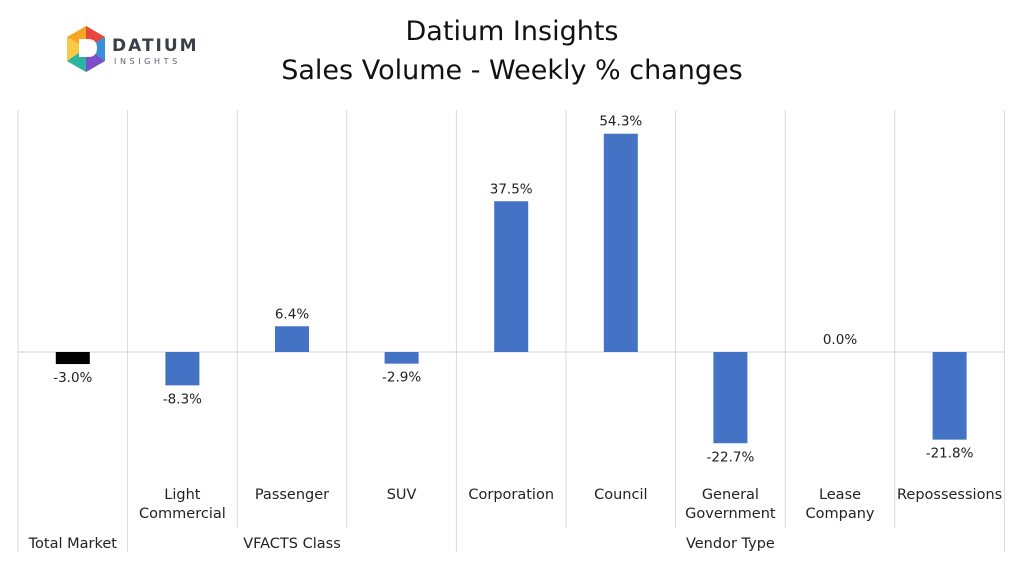 This screenshot has height=561, width=1024. I want to click on category-label: Commercial, so click(182, 514).